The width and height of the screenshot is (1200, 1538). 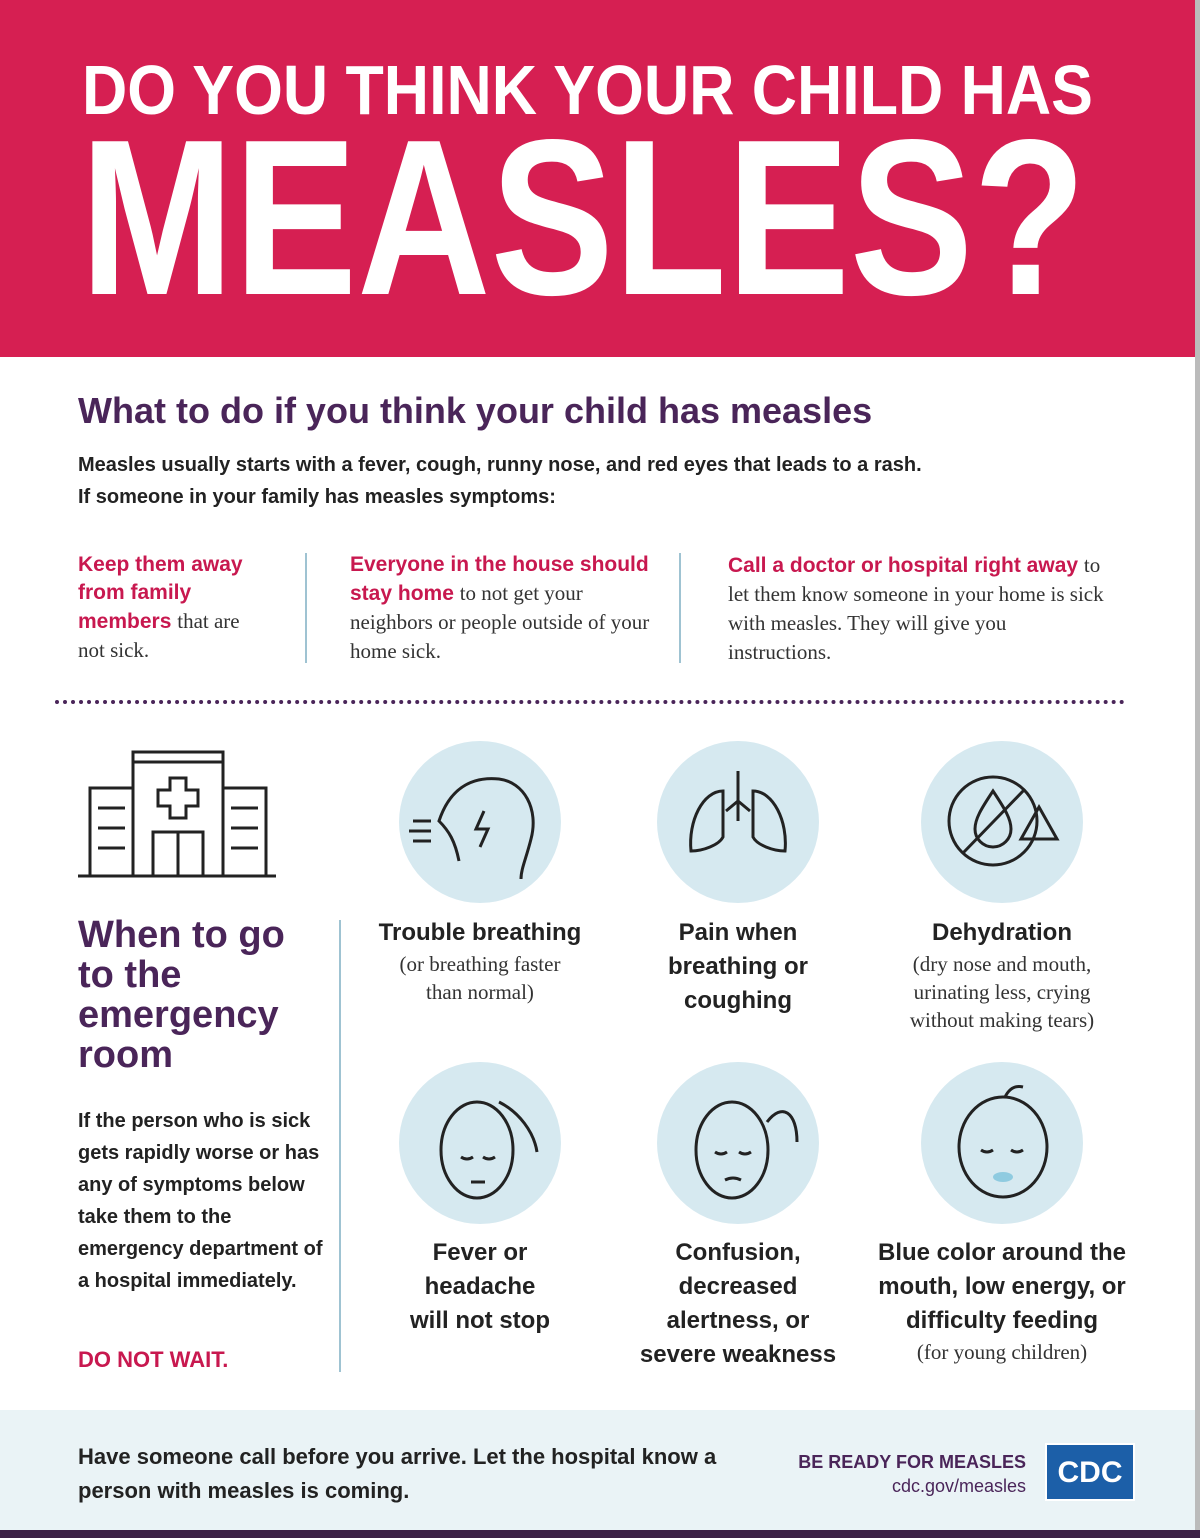 I want to click on symptom-label: Fever or headache will not stop, so click(x=480, y=1286).